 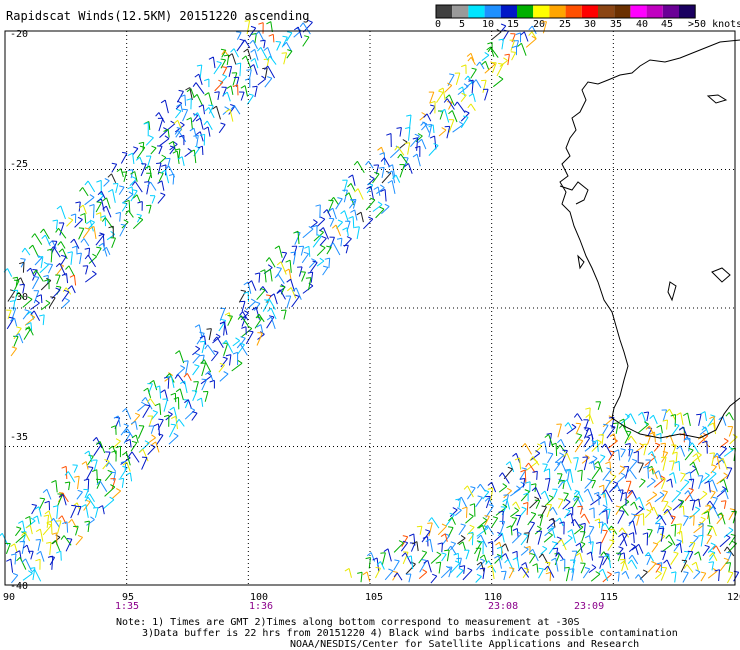 What do you see at coordinates (733, 597) in the screenshot?
I see `lon-label-120: 120` at bounding box center [733, 597].